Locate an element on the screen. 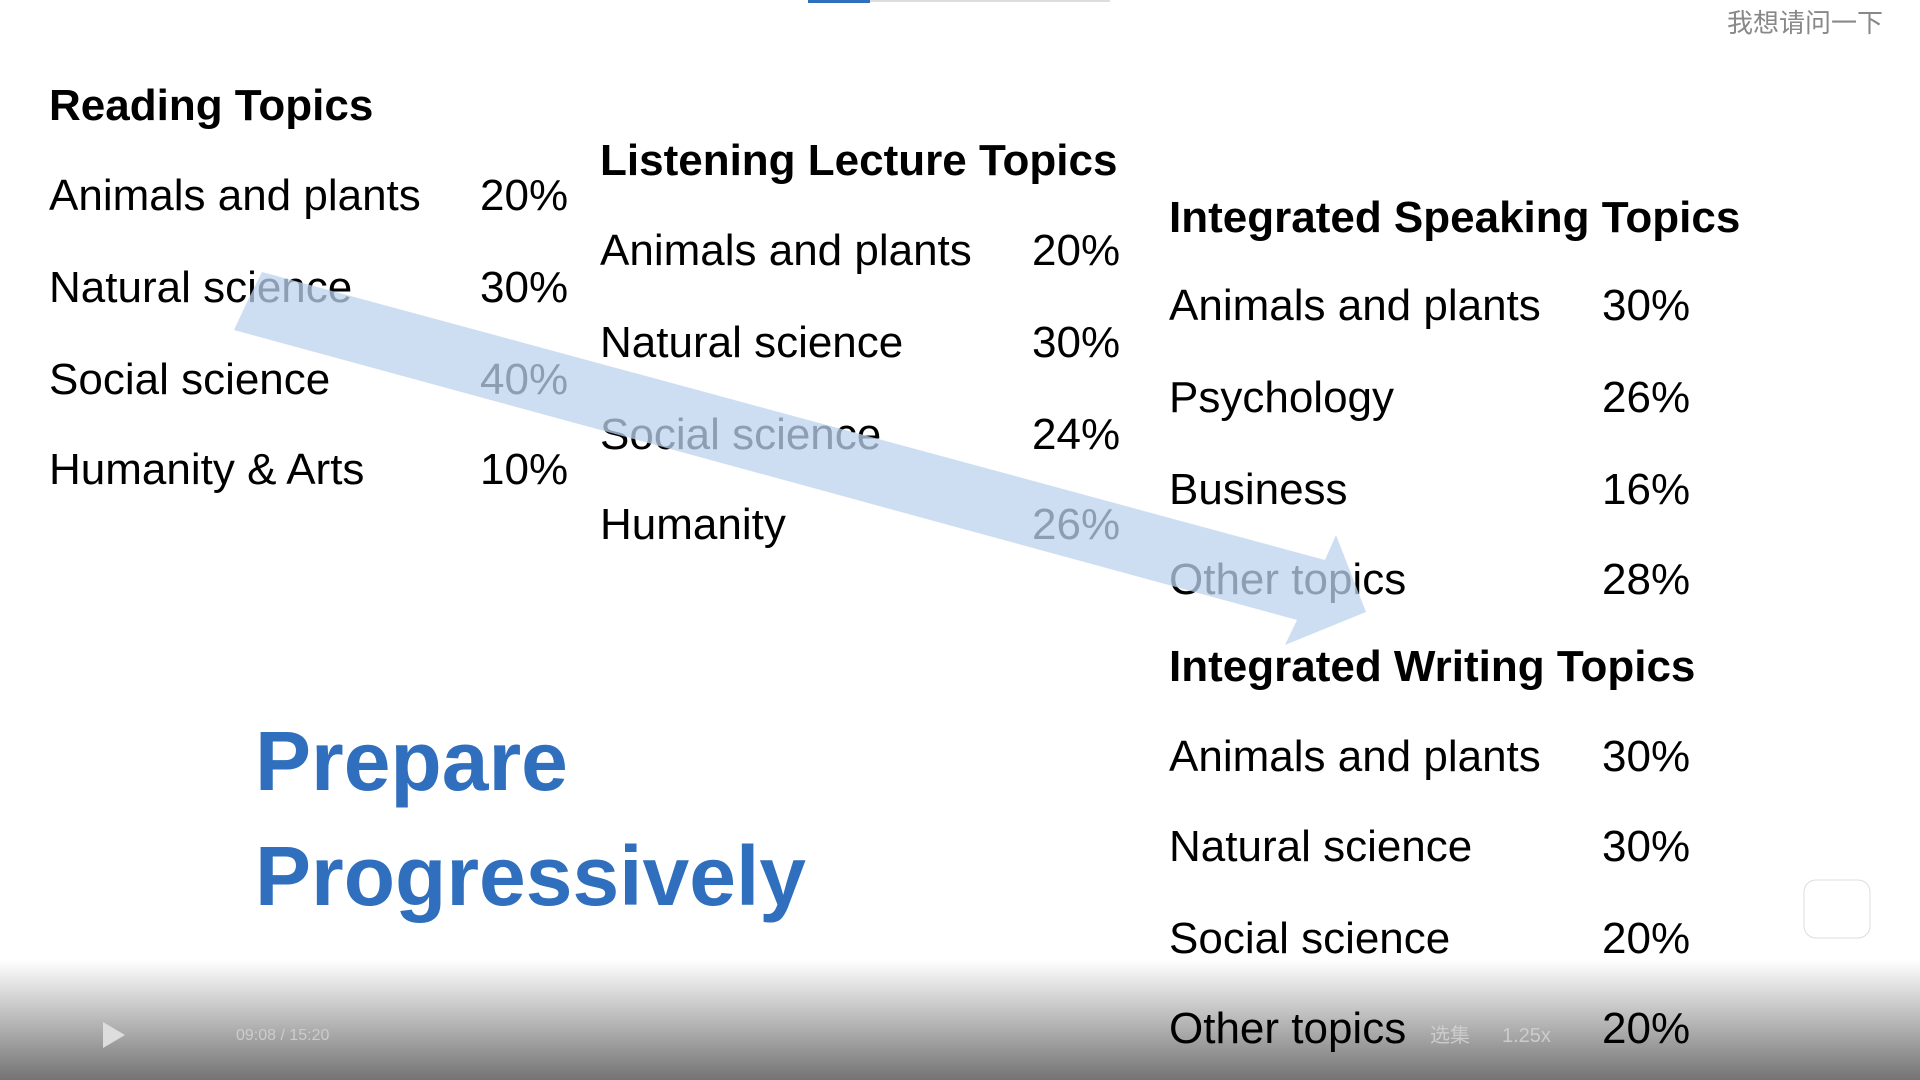 The image size is (1920, 1080). progress-track is located at coordinates (990, 1).